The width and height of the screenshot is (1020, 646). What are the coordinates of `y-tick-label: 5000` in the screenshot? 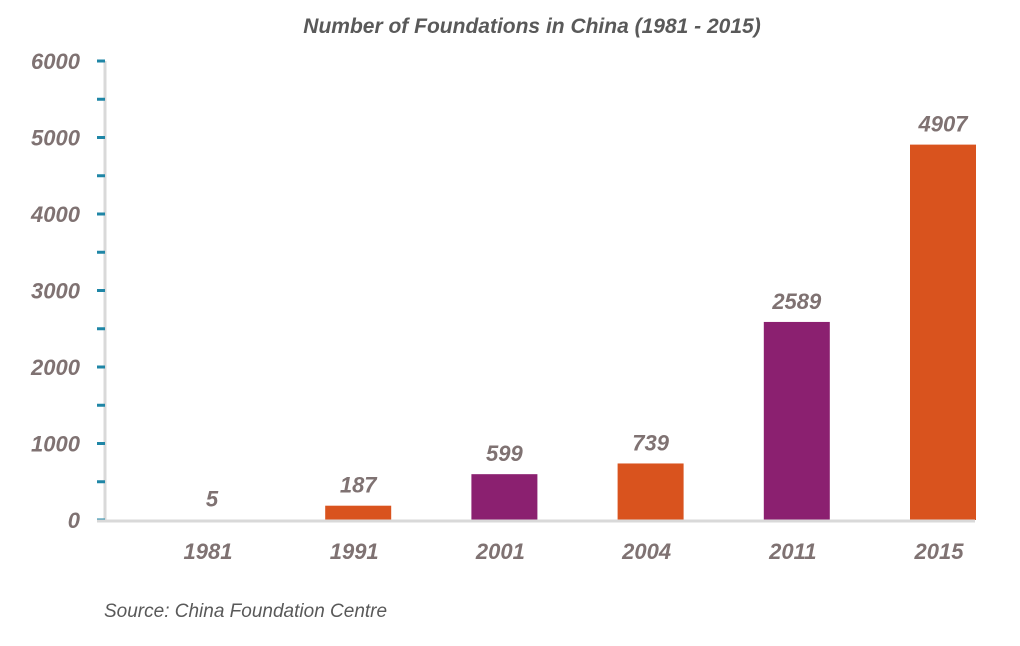 It's located at (56, 138).